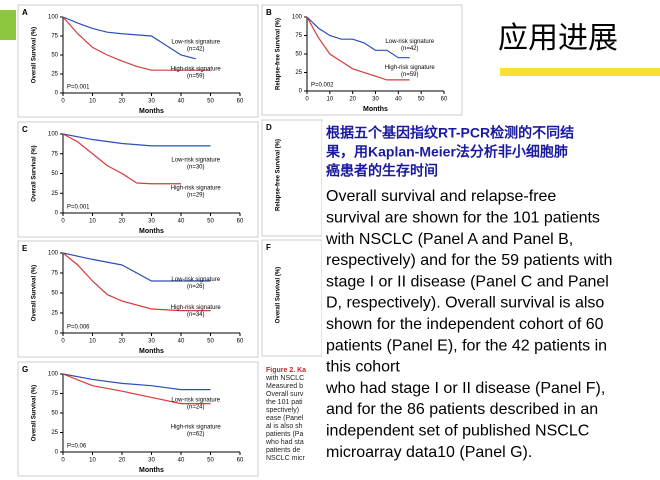  What do you see at coordinates (450, 133) in the screenshot?
I see `chinese-line: 根据五个基因指纹RT-PCR检测的不同结` at bounding box center [450, 133].